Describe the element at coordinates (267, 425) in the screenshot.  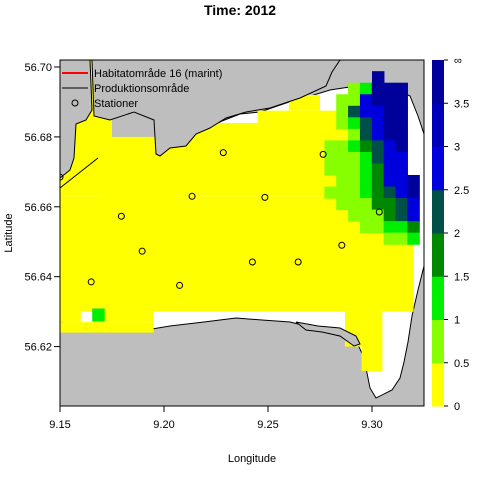
I see `x-tick-label: 9.25` at that location.